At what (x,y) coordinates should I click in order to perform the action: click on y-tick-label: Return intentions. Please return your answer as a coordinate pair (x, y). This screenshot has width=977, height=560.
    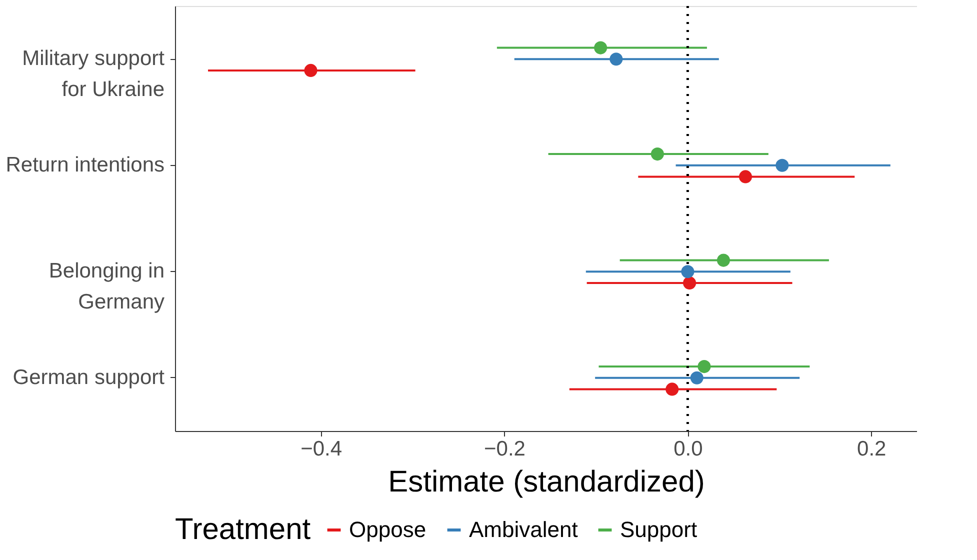
    Looking at the image, I should click on (85, 164).